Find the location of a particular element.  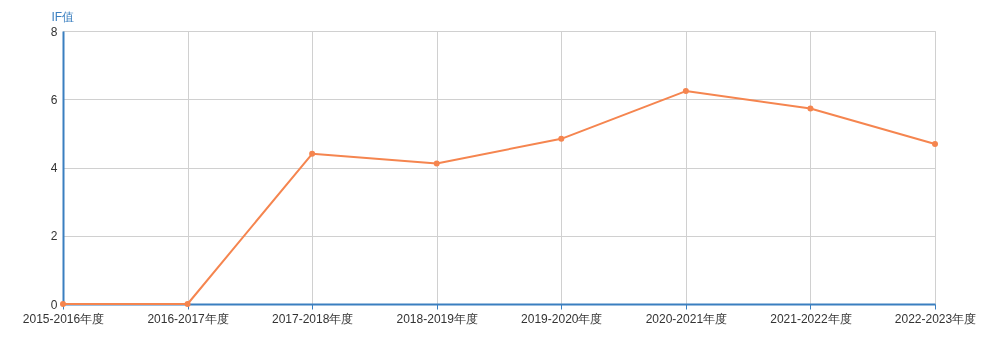

x-tick-label: 2015-2016年度 is located at coordinates (63, 318).